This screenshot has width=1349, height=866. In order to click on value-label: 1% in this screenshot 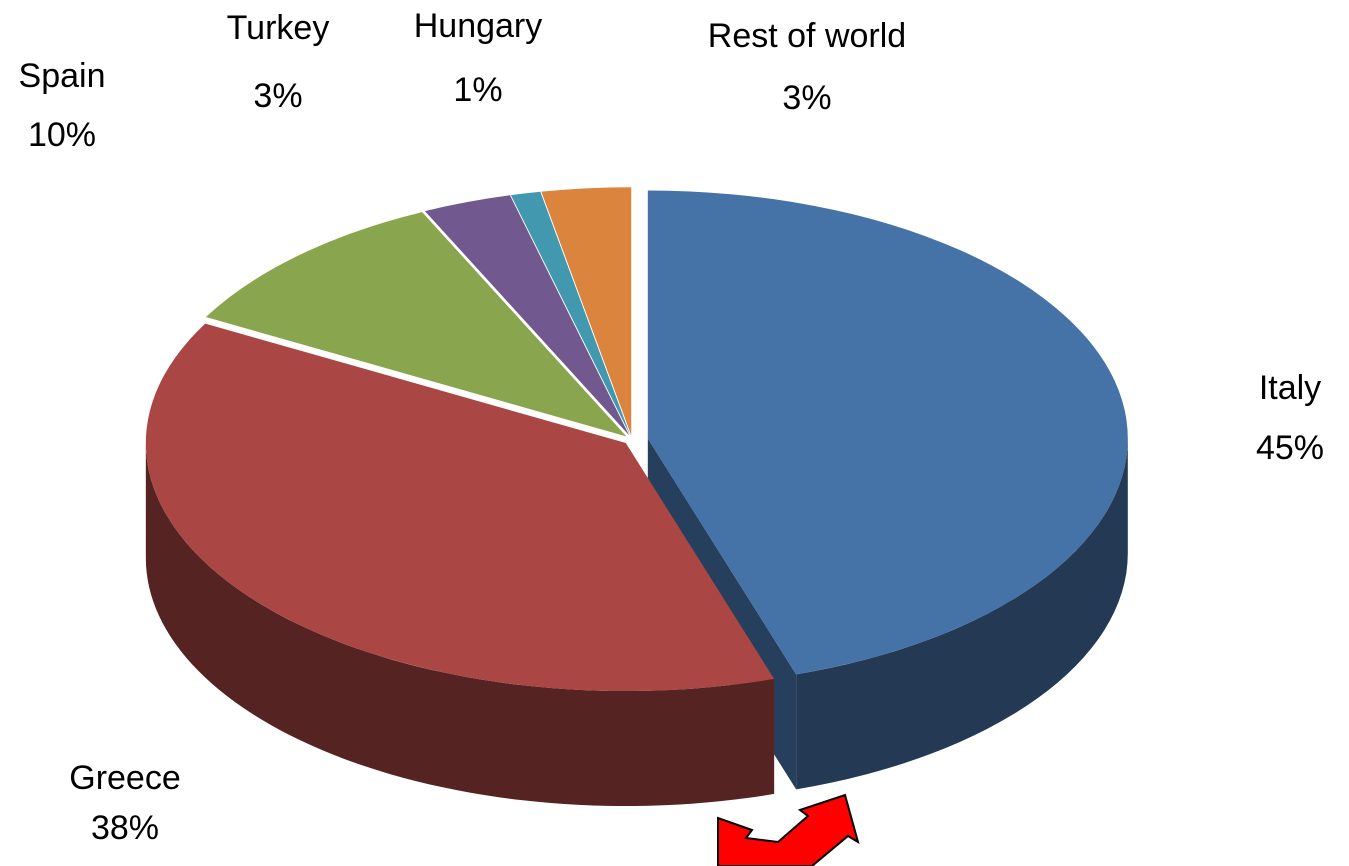, I will do `click(477, 90)`.